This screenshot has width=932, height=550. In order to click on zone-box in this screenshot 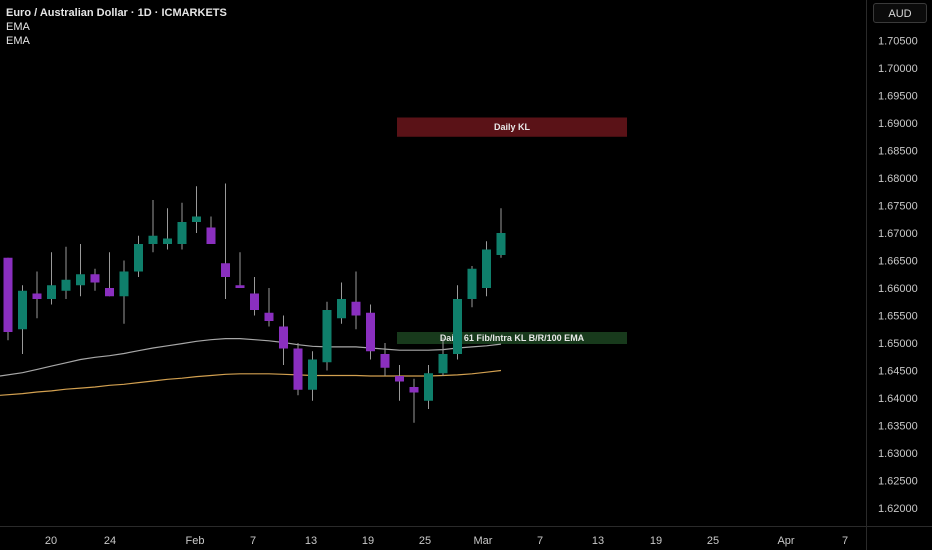, I will do `click(512, 127)`.